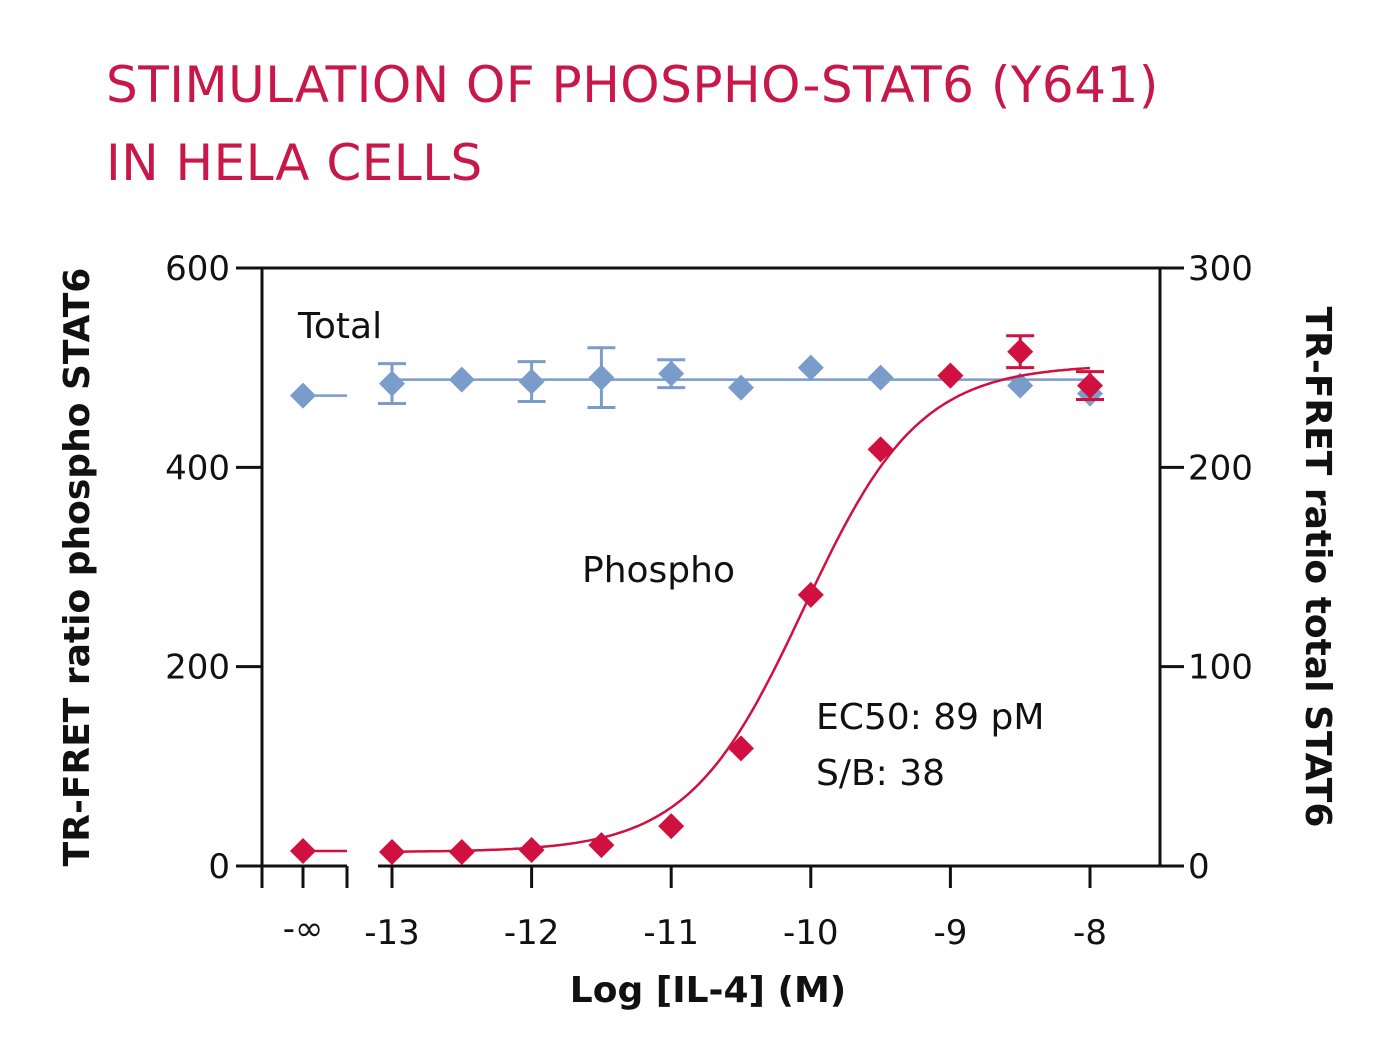 This screenshot has width=1395, height=1056. Describe the element at coordinates (1206, 568) in the screenshot. I see `right-y-axis: 0 100 200 300` at that location.